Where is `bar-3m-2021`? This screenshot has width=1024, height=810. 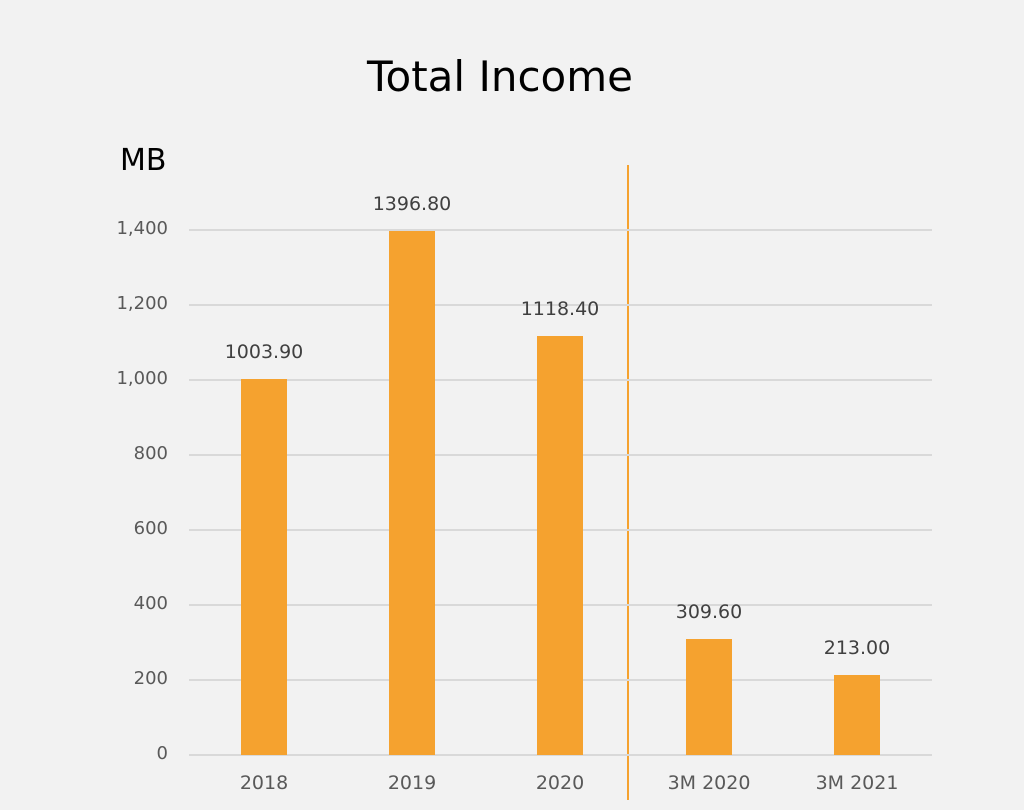
bar-3m-2021 is located at coordinates (857, 715).